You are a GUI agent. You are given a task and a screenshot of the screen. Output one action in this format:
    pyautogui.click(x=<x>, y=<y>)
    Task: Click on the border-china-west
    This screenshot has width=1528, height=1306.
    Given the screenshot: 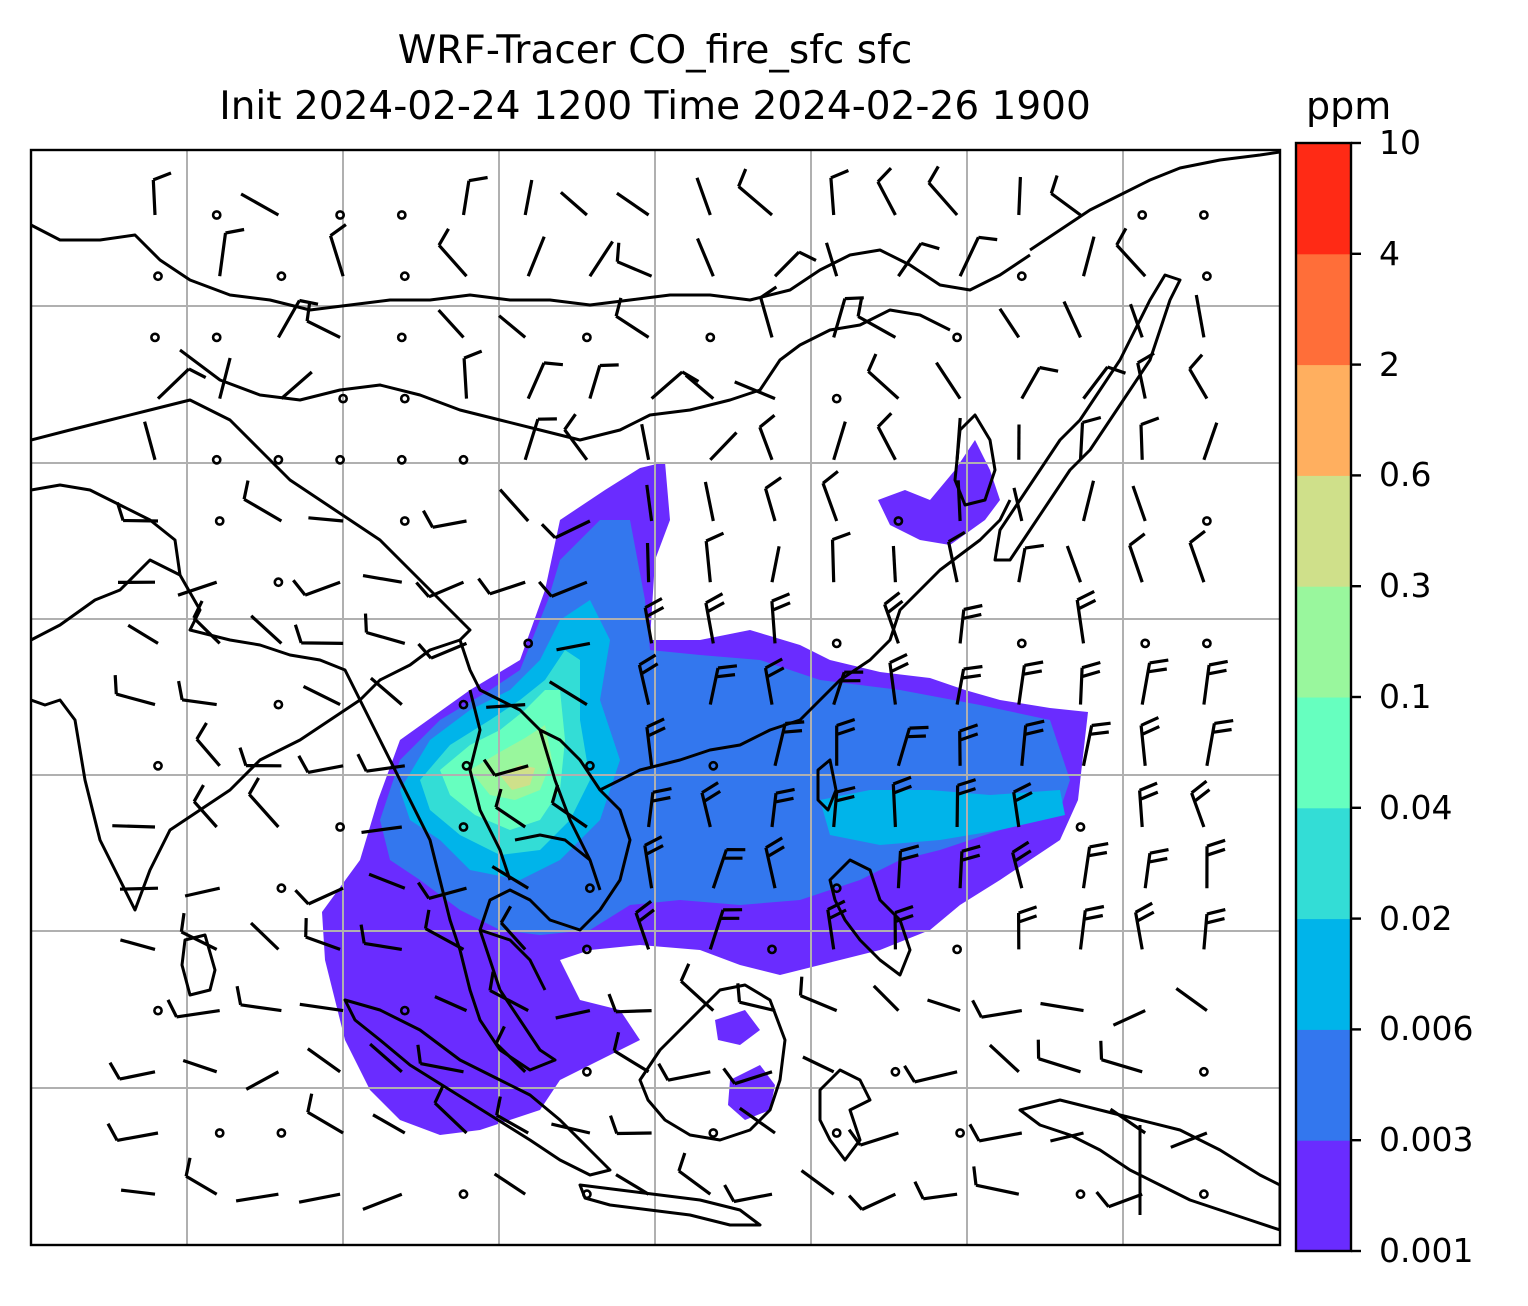 What is the action you would take?
    pyautogui.click(x=251, y=520)
    